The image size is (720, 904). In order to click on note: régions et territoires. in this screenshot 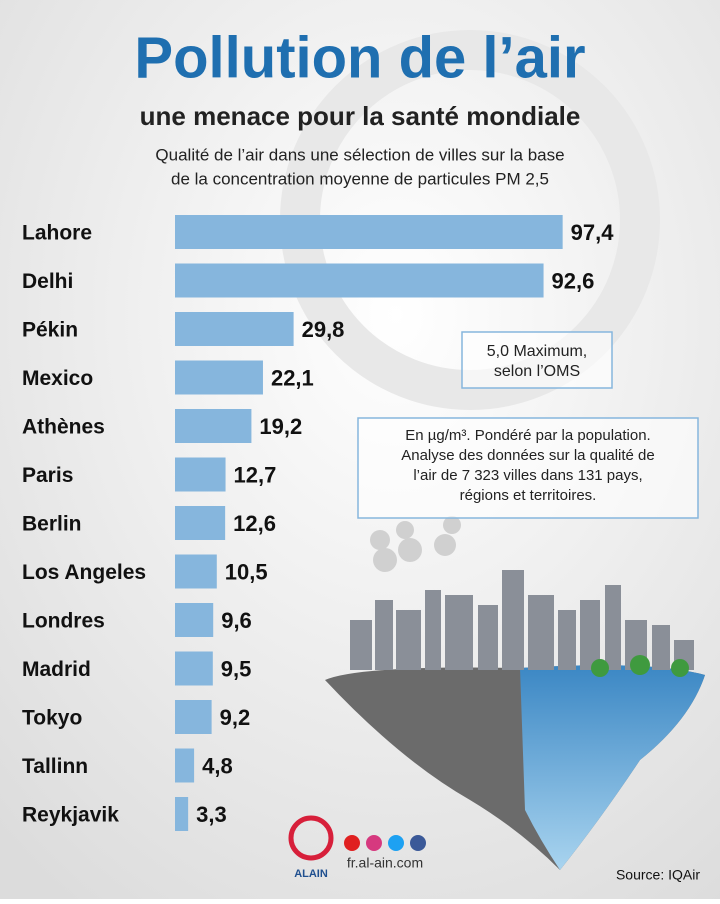, I will do `click(528, 495)`.